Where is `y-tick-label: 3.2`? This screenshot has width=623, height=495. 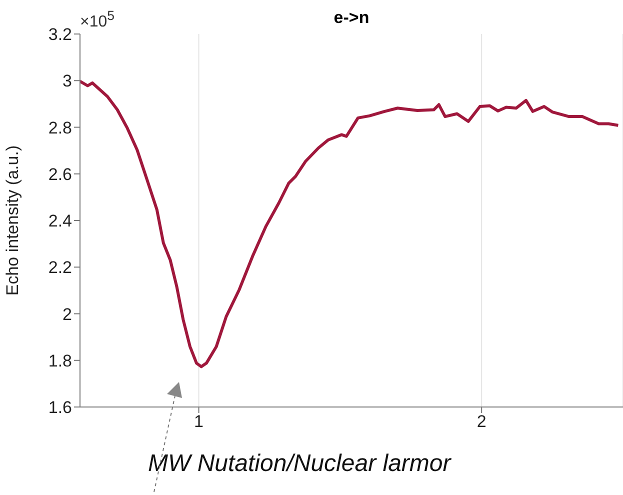
y-tick-label: 3.2 is located at coordinates (60, 34).